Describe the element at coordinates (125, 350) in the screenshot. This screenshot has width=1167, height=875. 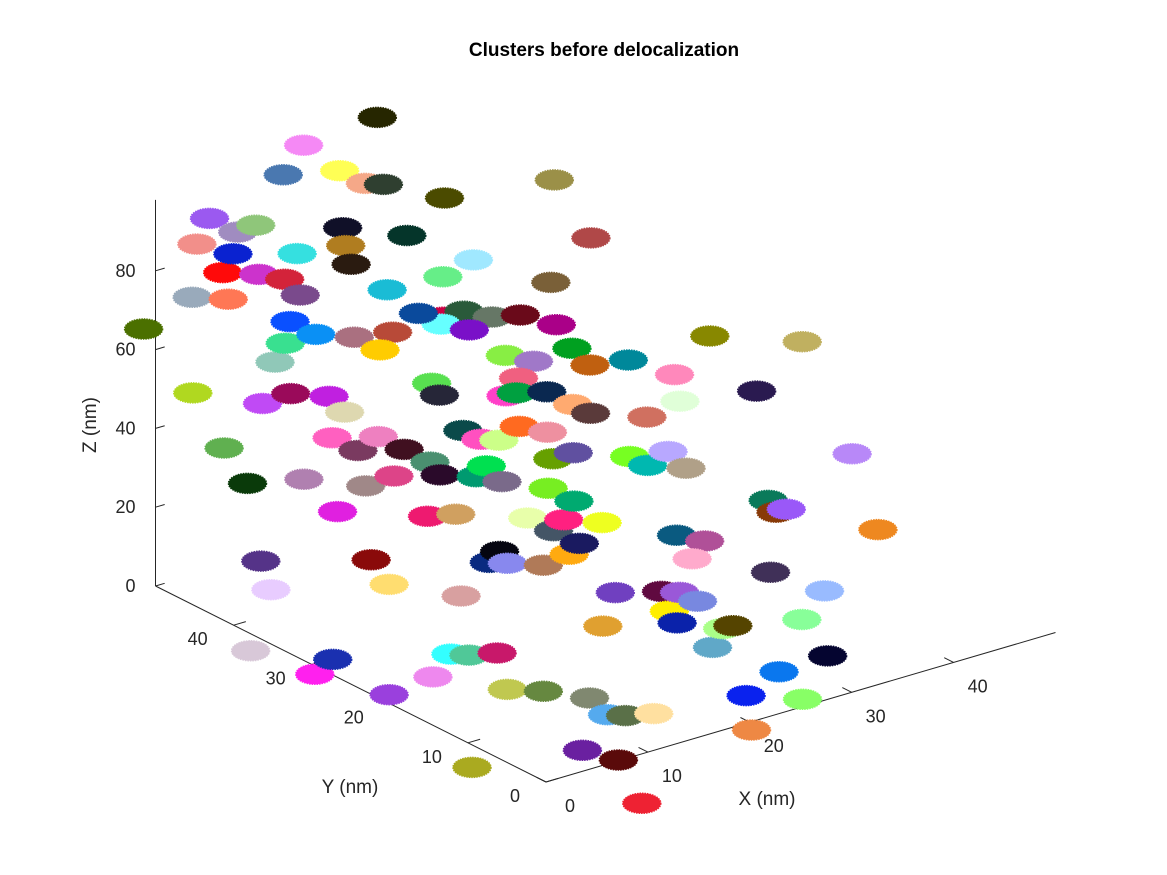
I see `z-tick-label: 60` at that location.